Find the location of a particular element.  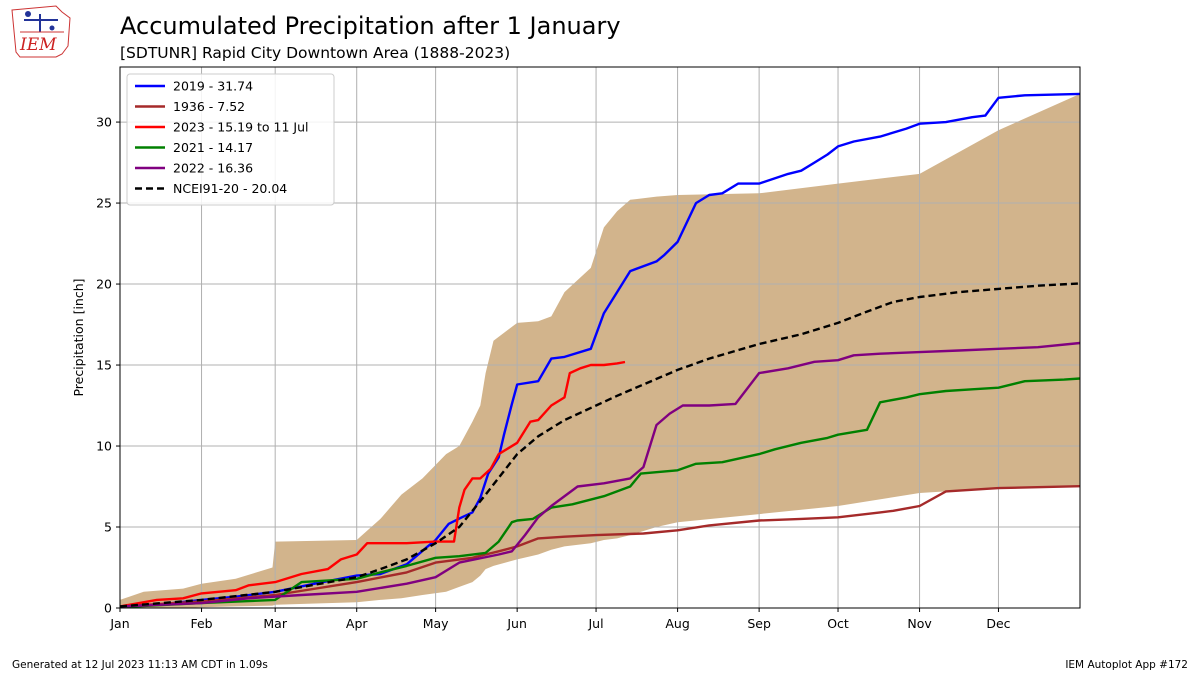

y-axis: 0 5 10 15 20 25 30 is located at coordinates (108, 365).